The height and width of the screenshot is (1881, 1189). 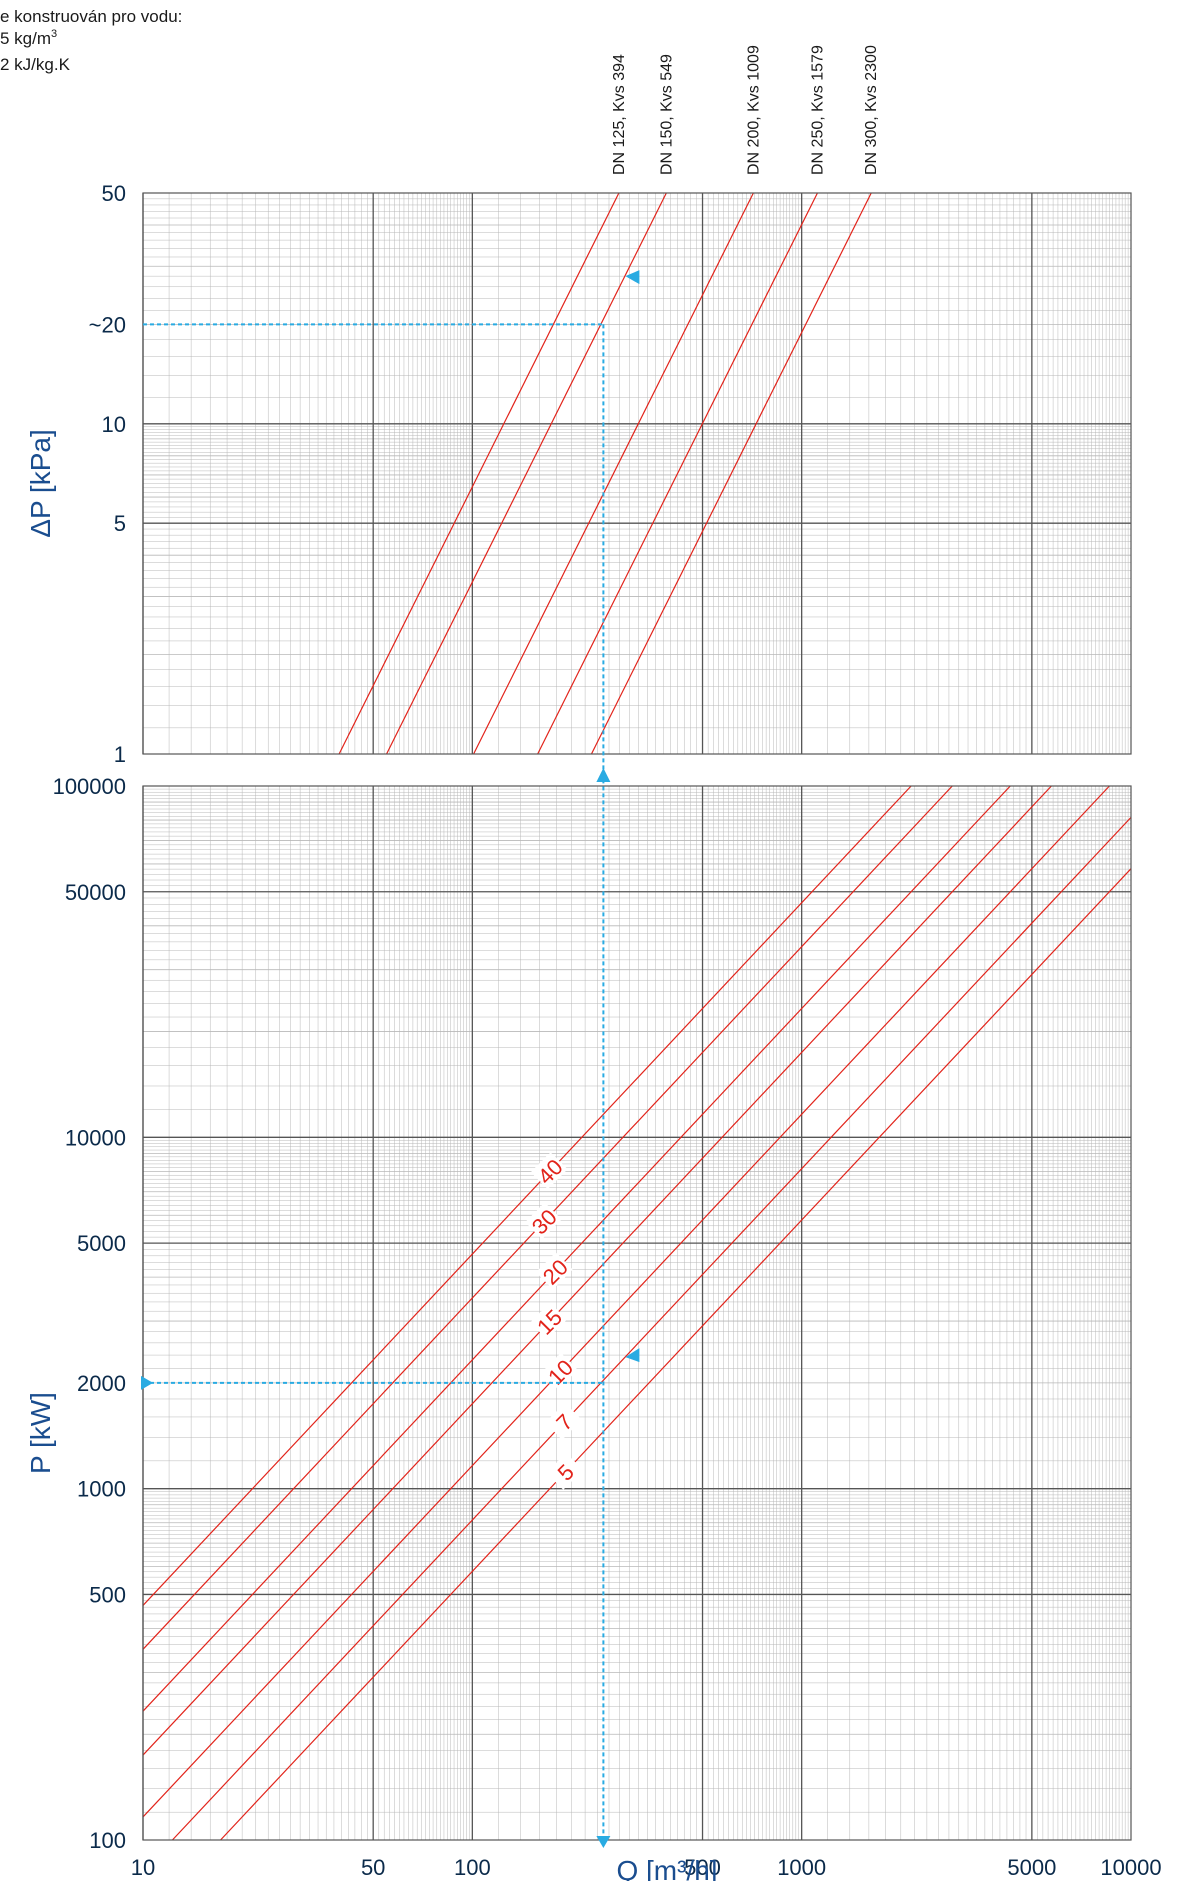 I want to click on power-y-tick-7: 100, so click(x=107, y=1840).